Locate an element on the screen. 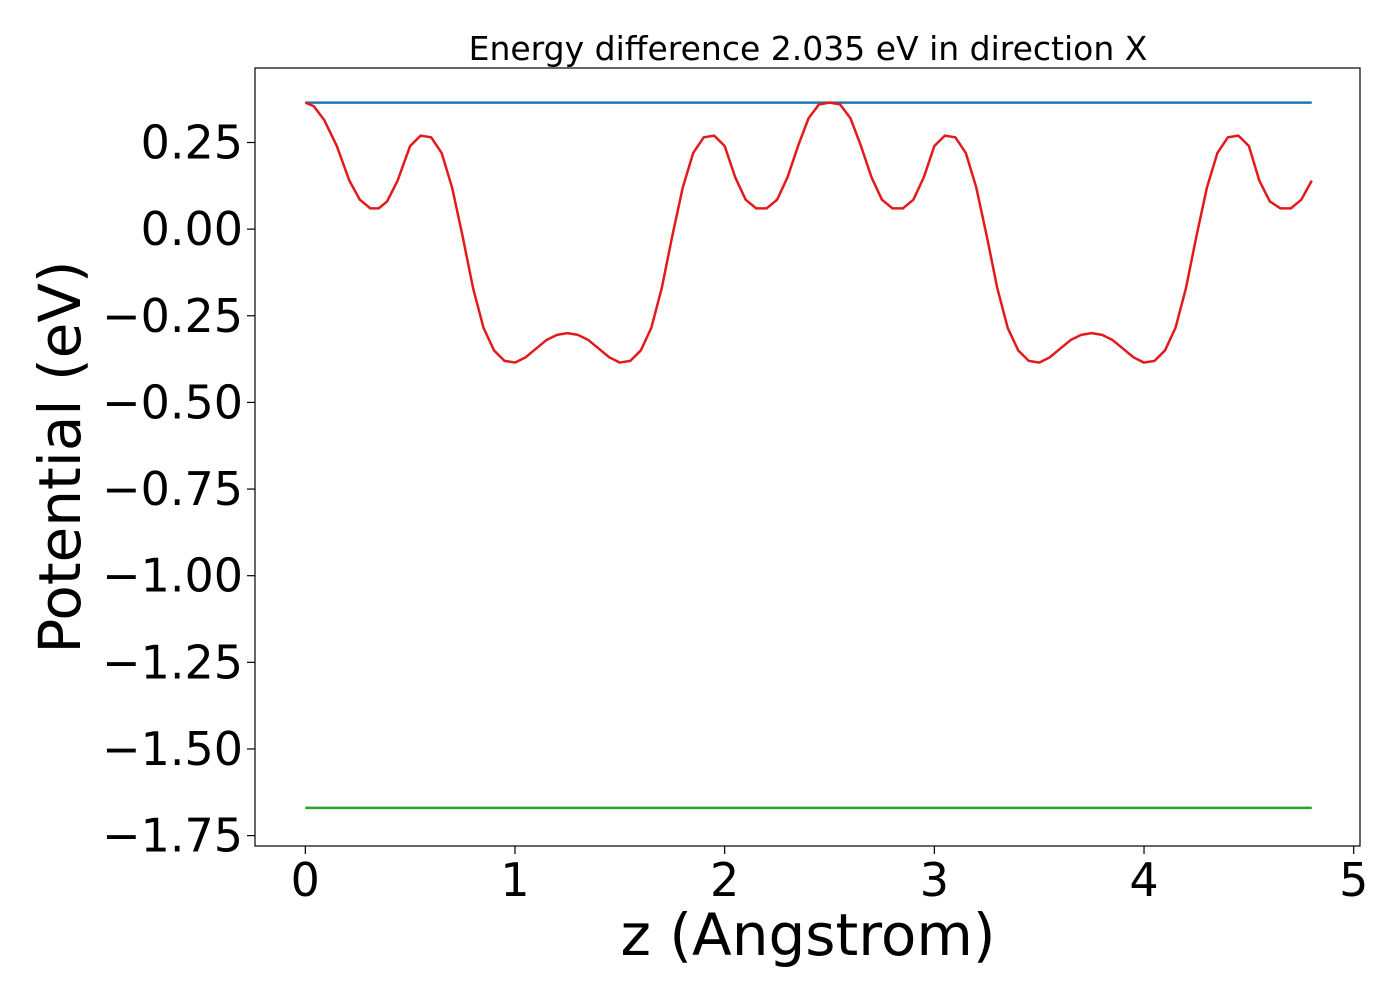 Image resolution: width=1400 pixels, height=1000 pixels. x-tick-label: 2 is located at coordinates (724, 880).